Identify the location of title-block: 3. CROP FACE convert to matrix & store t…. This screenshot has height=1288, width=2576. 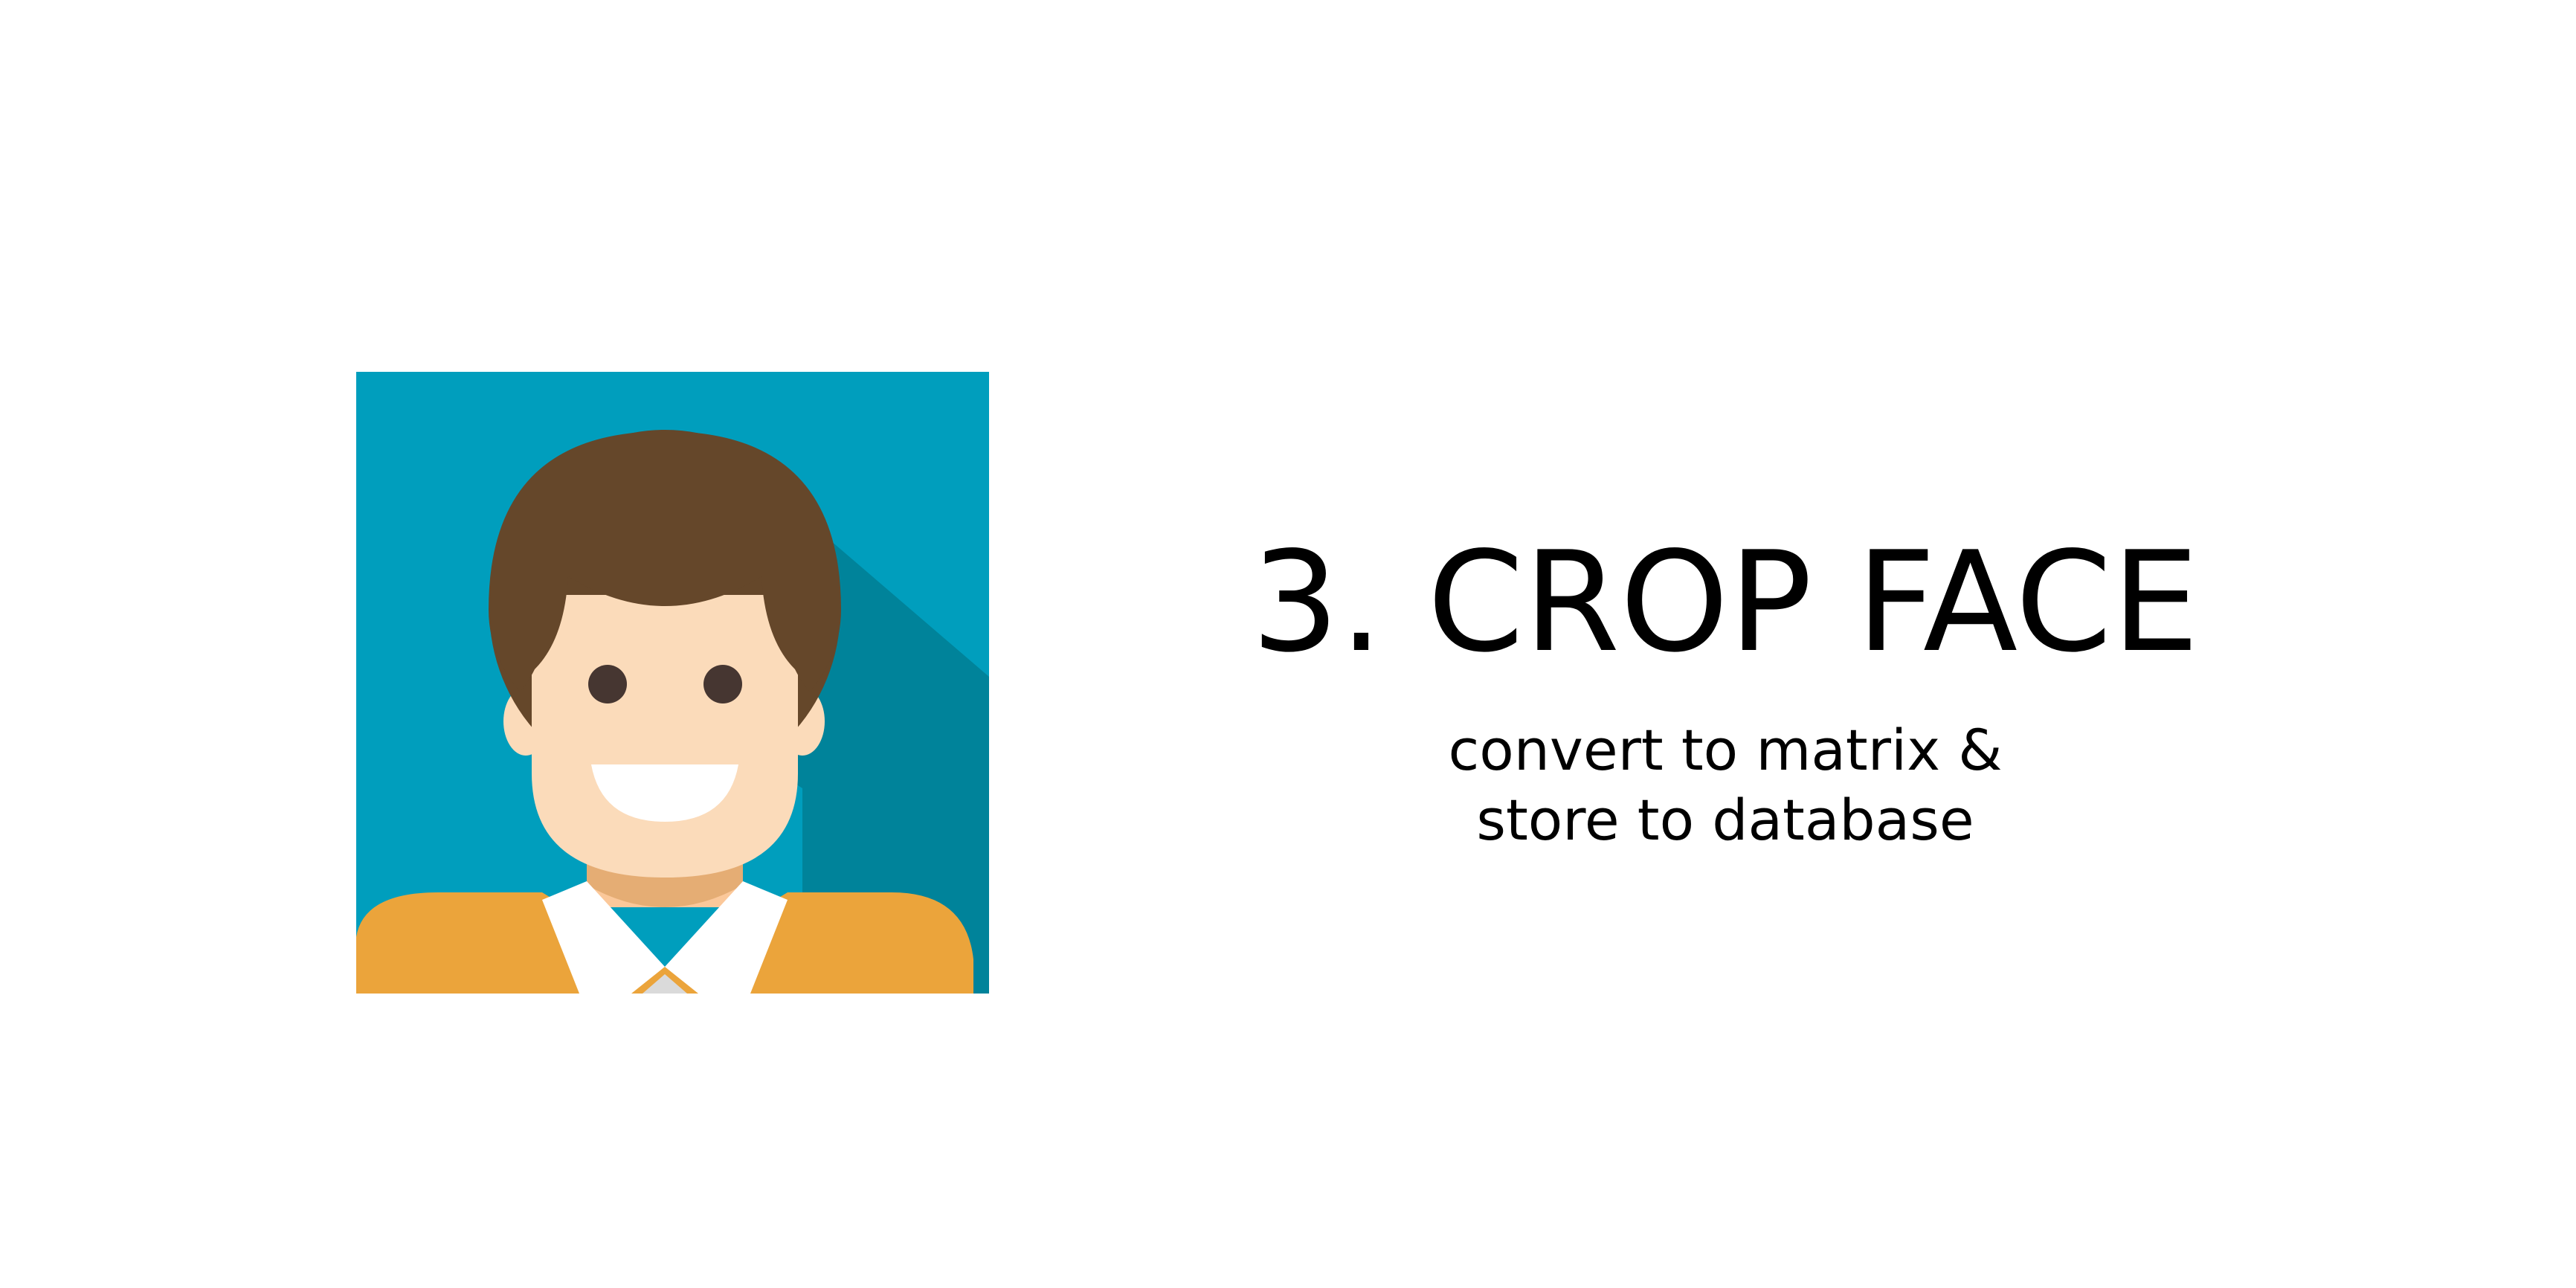
(1725, 688).